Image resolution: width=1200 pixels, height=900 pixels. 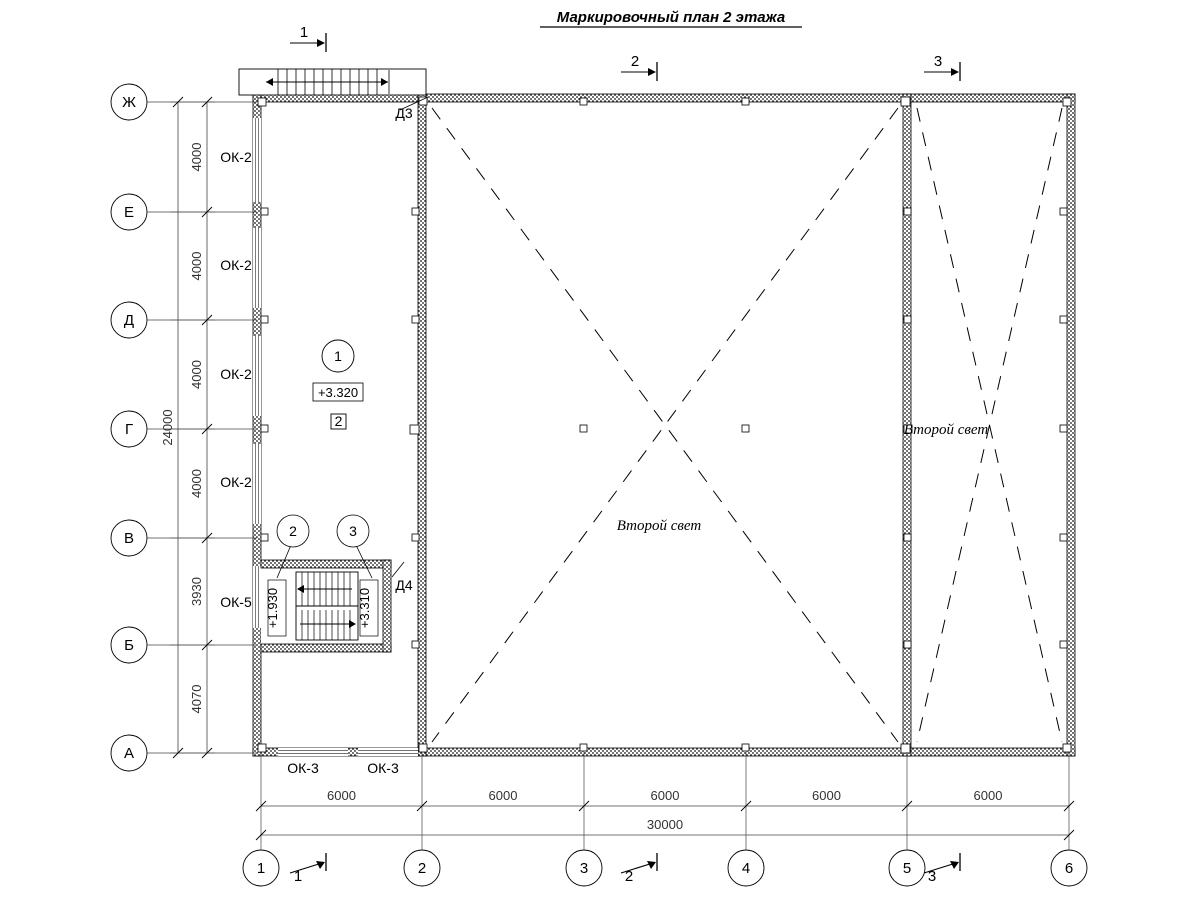 I want to click on dim-total: 24000, so click(x=167, y=427).